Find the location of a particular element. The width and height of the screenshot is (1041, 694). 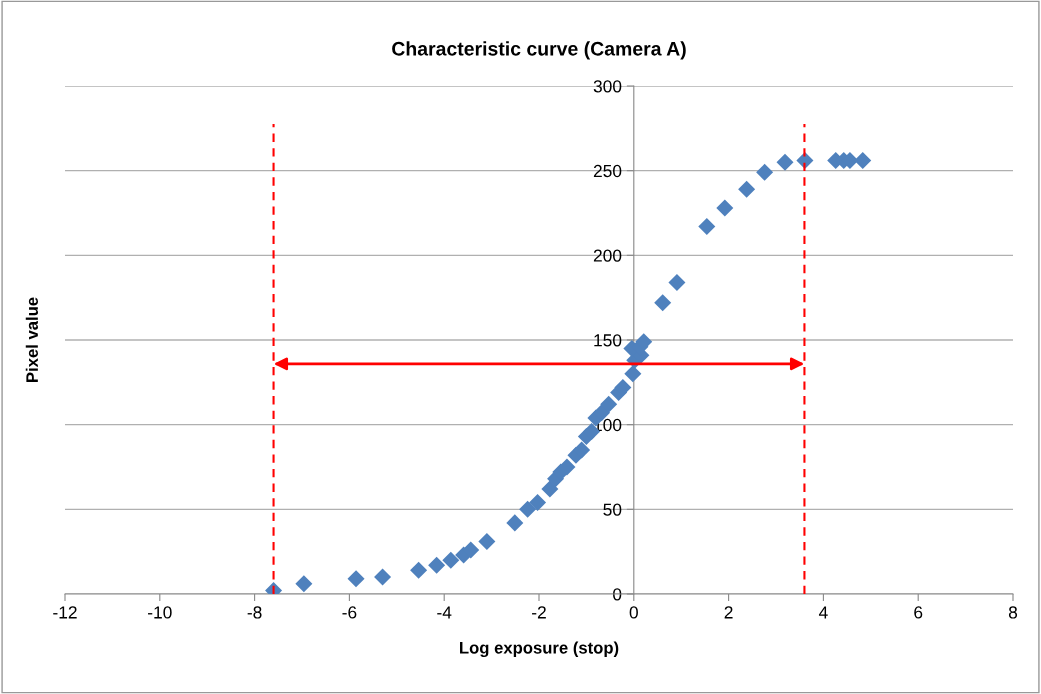

x-tick-label: -10 is located at coordinates (160, 612).